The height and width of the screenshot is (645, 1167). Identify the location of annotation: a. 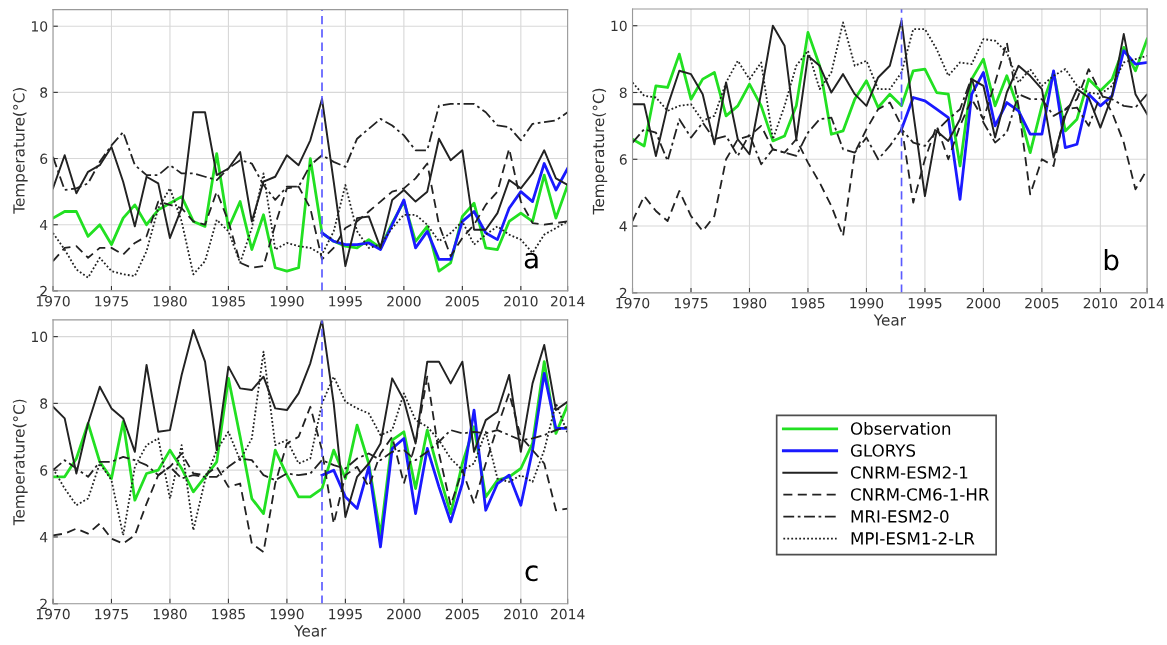
(531, 260).